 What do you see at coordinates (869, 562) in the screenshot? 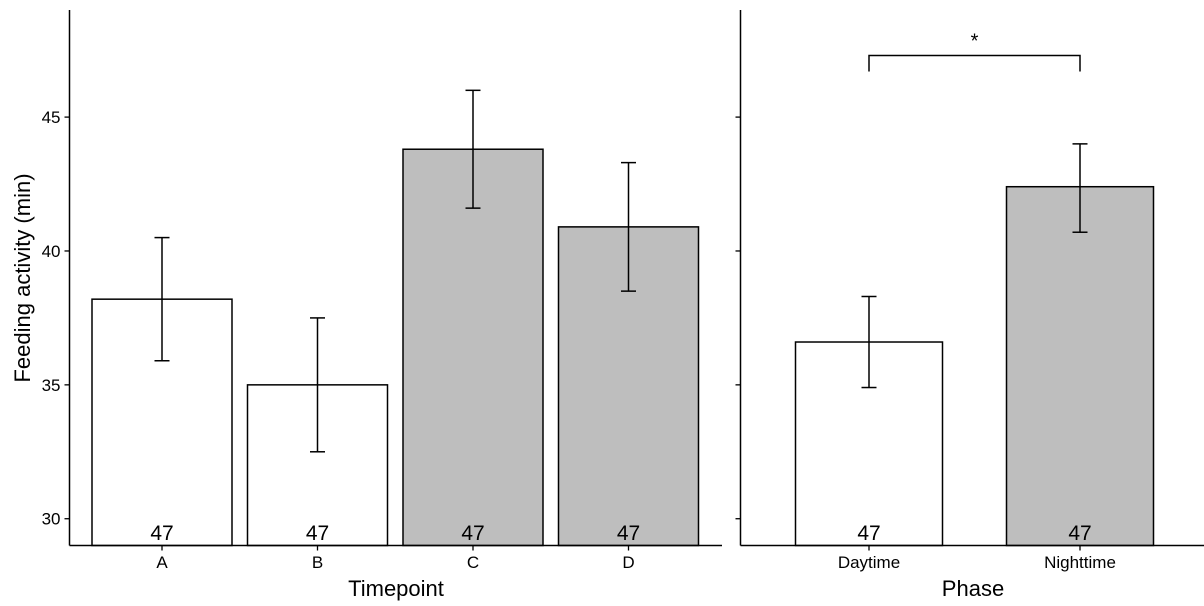
I see `phase-x-tick-label-daytime: Daytime` at bounding box center [869, 562].